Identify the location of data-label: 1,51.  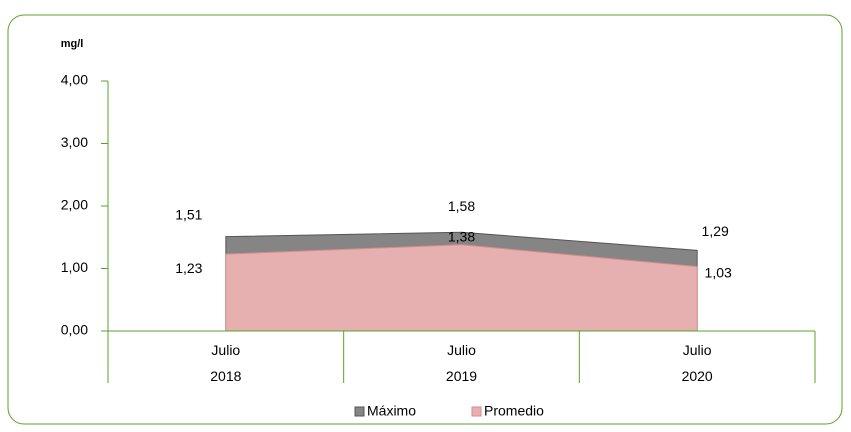
(188, 214).